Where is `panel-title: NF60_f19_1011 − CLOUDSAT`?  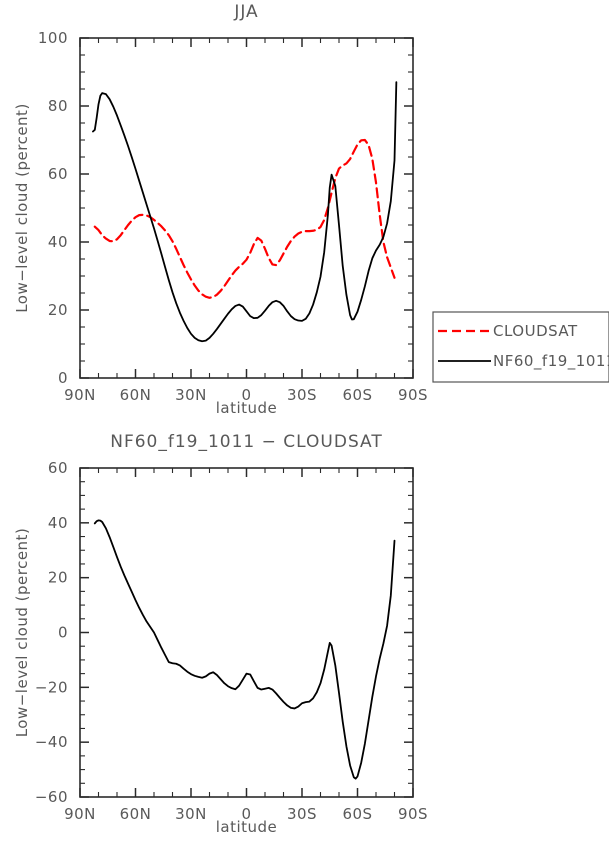 panel-title: NF60_f19_1011 − CLOUDSAT is located at coordinates (246, 442).